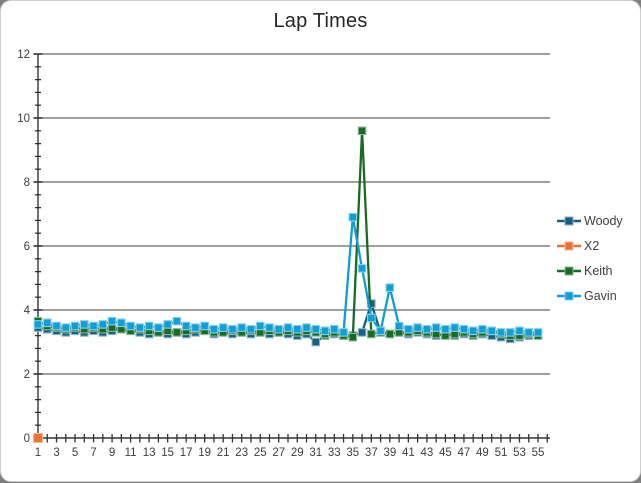 The height and width of the screenshot is (483, 641). What do you see at coordinates (93, 453) in the screenshot?
I see `x-tick-label: 7` at bounding box center [93, 453].